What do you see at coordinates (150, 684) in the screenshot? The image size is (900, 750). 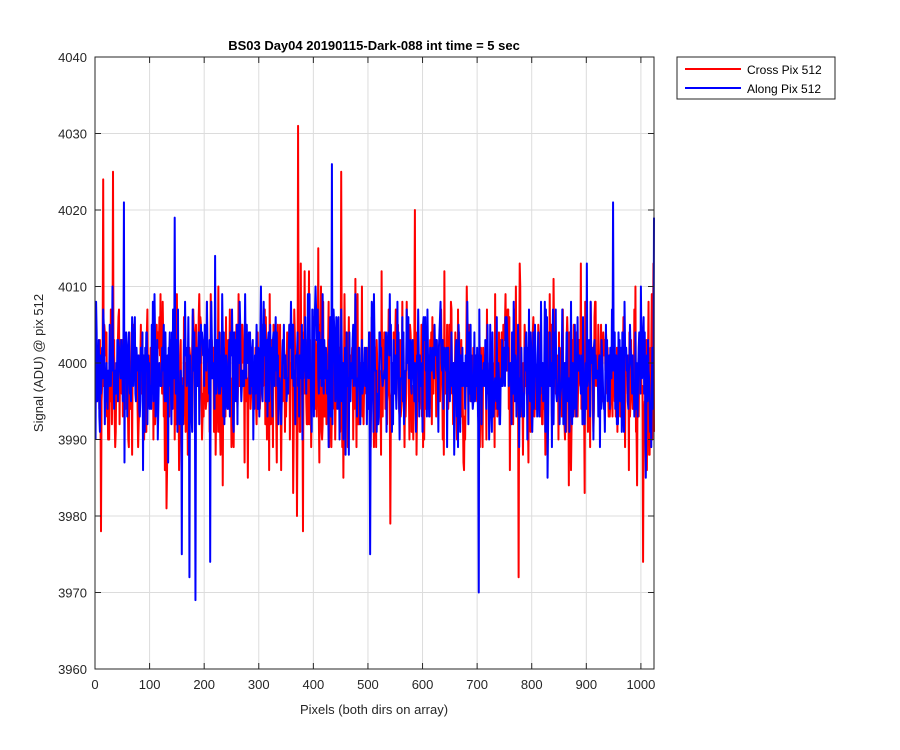 I see `x-tick-label: 100` at bounding box center [150, 684].